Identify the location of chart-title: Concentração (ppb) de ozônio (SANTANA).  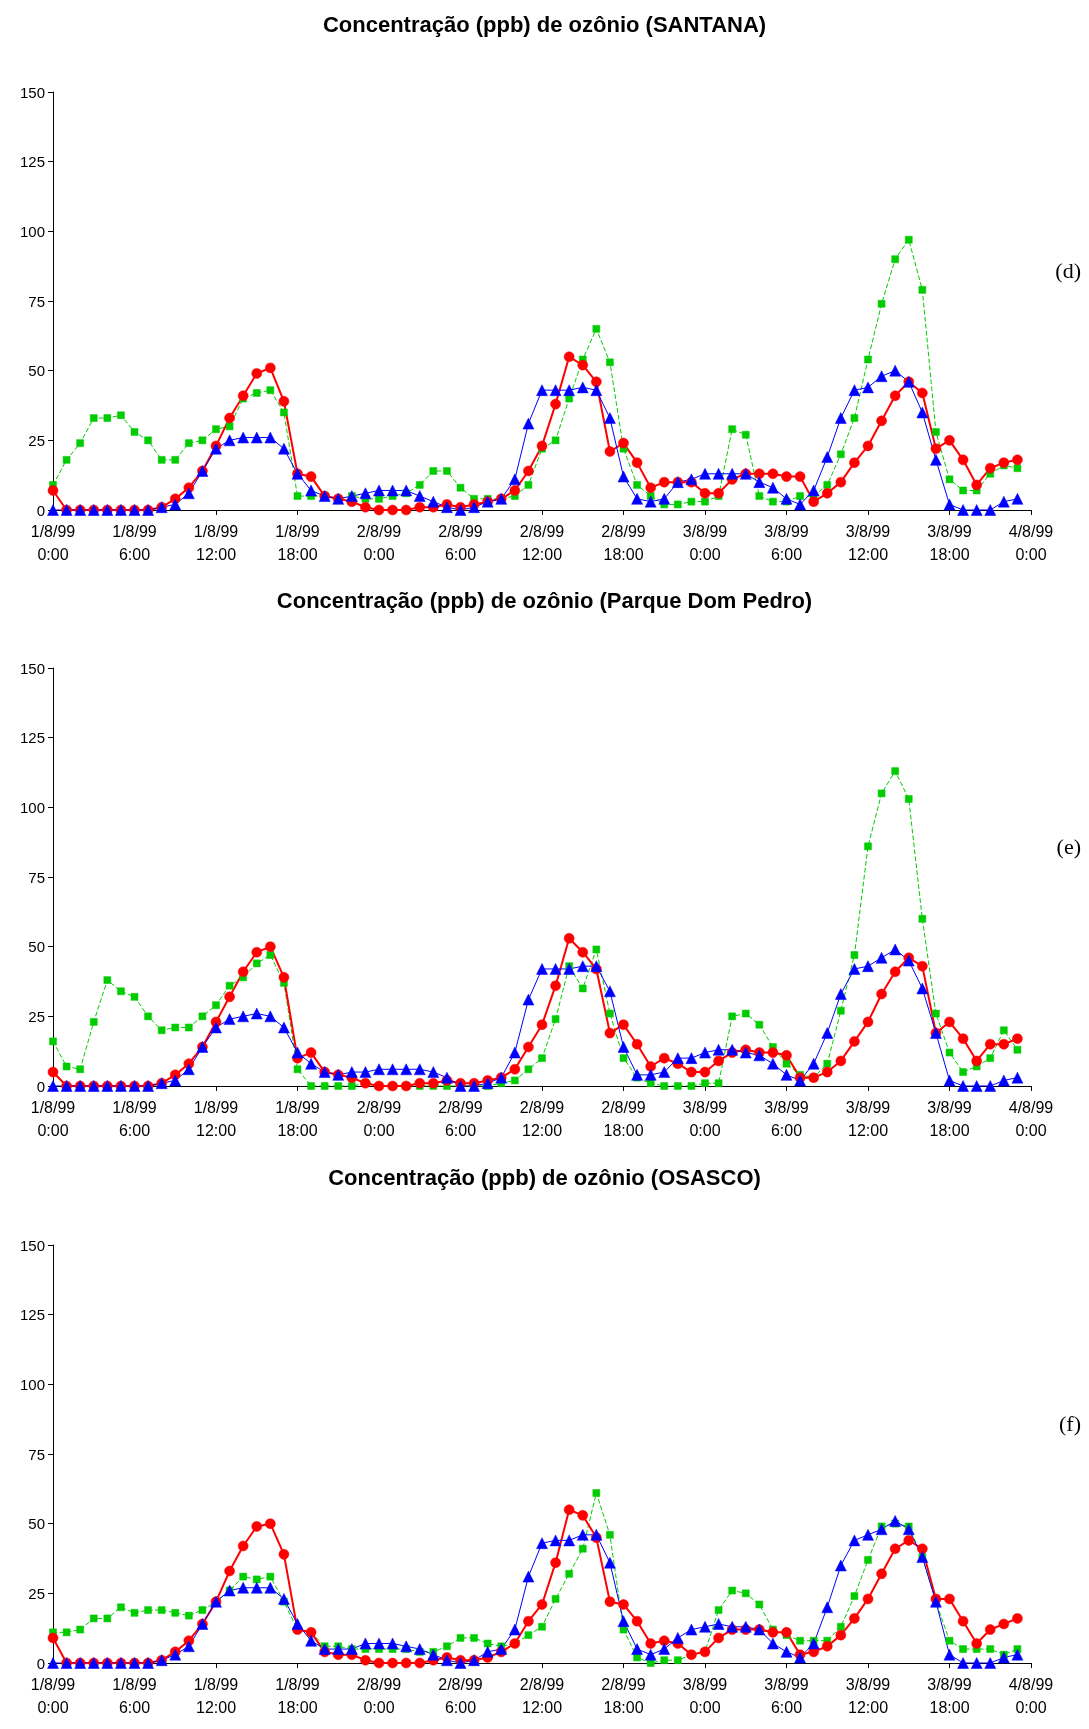
(544, 24).